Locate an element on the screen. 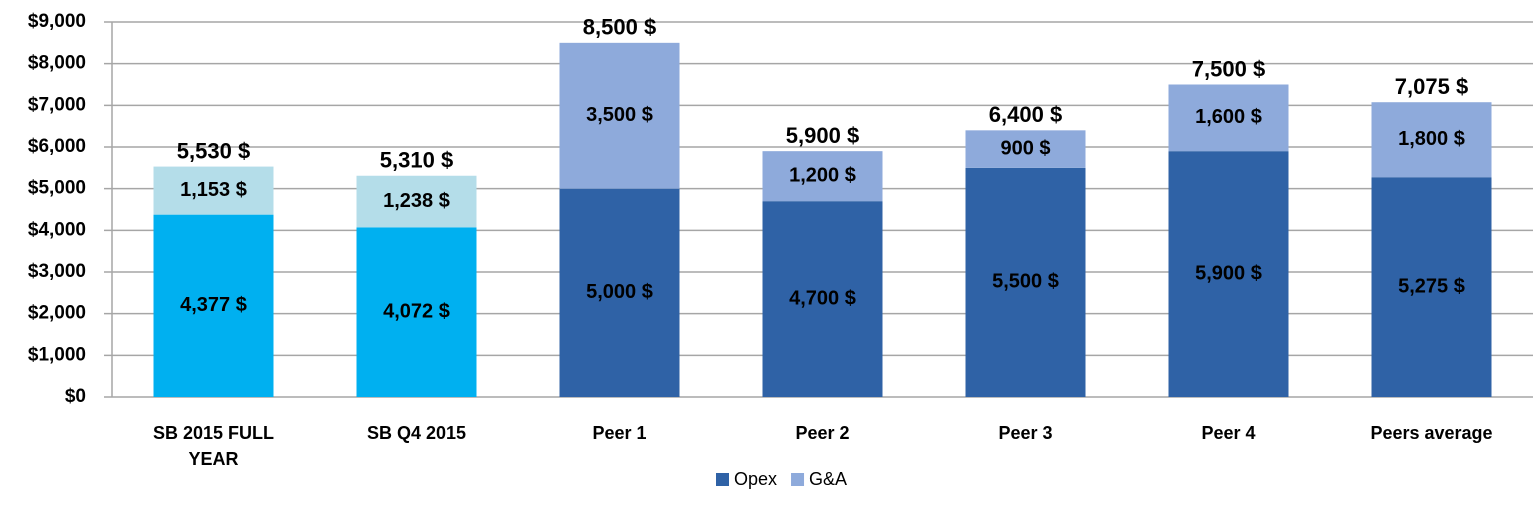 Image resolution: width=1533 pixels, height=518 pixels. data-label: 4,377 $ is located at coordinates (213, 305).